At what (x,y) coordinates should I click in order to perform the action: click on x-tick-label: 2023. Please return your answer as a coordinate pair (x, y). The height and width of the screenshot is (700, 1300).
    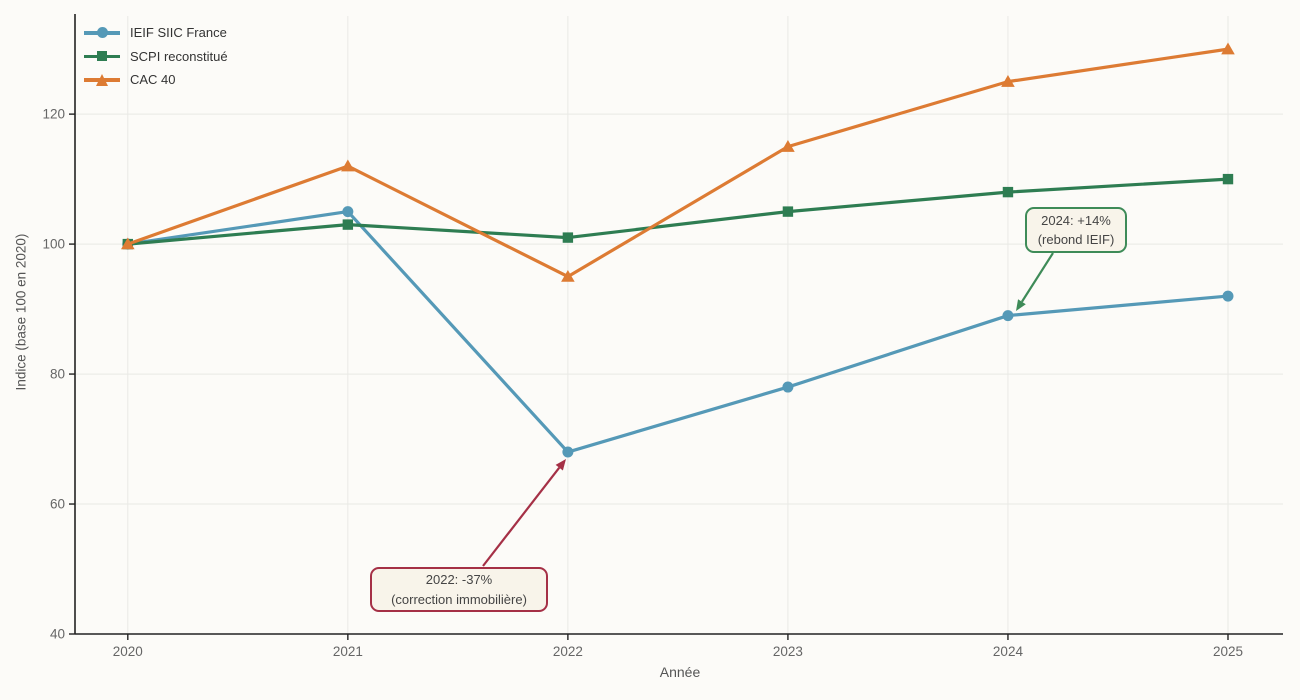
    Looking at the image, I should click on (788, 651).